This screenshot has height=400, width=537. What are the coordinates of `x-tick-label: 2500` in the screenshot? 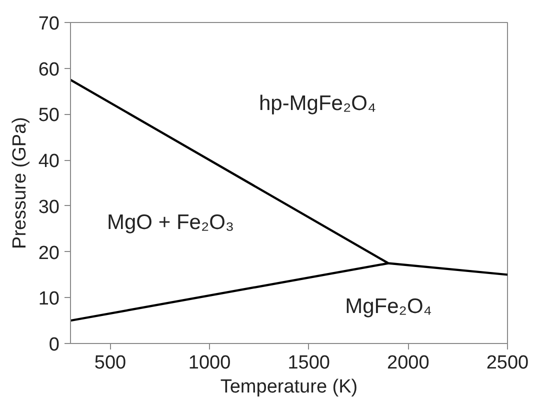 It's located at (507, 363).